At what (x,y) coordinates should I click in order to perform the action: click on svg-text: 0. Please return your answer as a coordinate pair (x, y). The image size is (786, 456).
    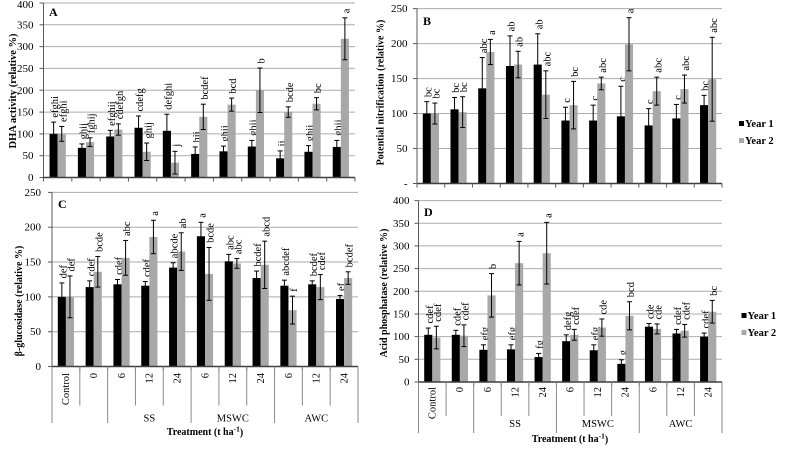
    Looking at the image, I should click on (460, 389).